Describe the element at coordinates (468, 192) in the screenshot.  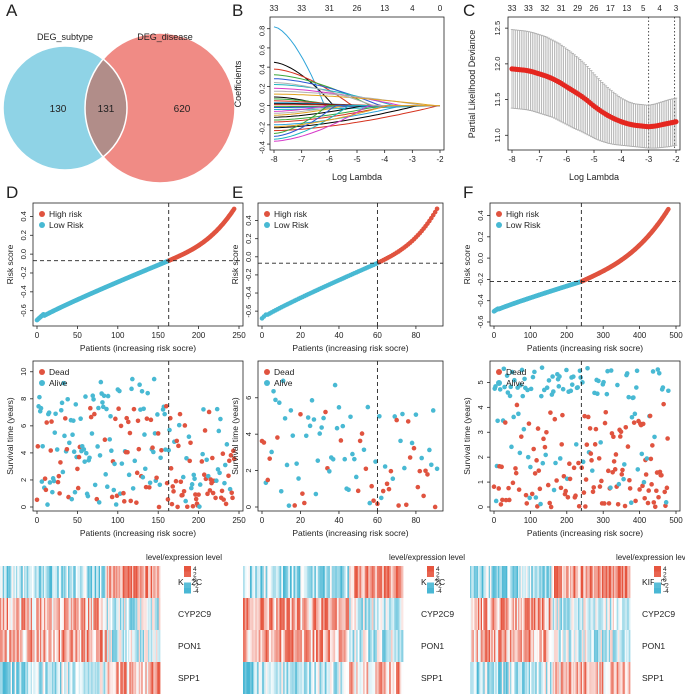
I see `panel-label-f: F` at that location.